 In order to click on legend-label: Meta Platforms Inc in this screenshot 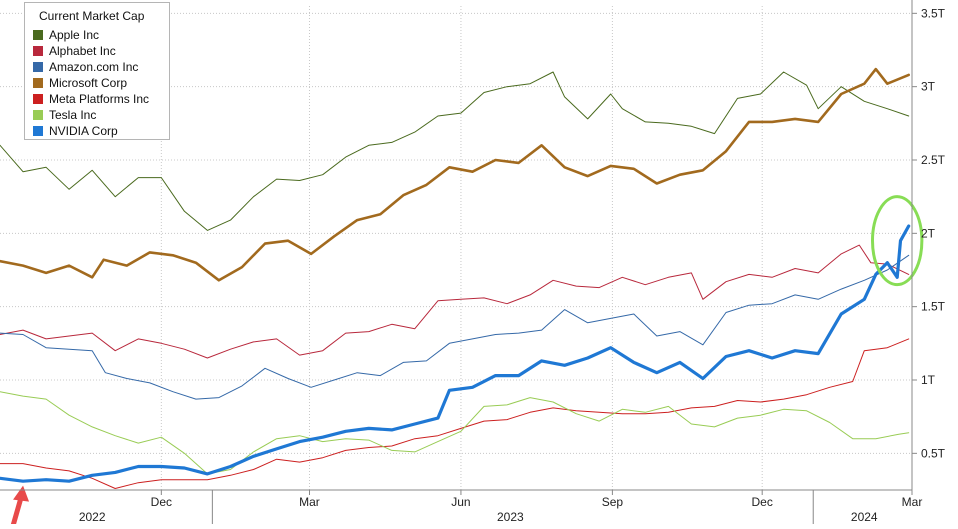, I will do `click(99, 98)`.